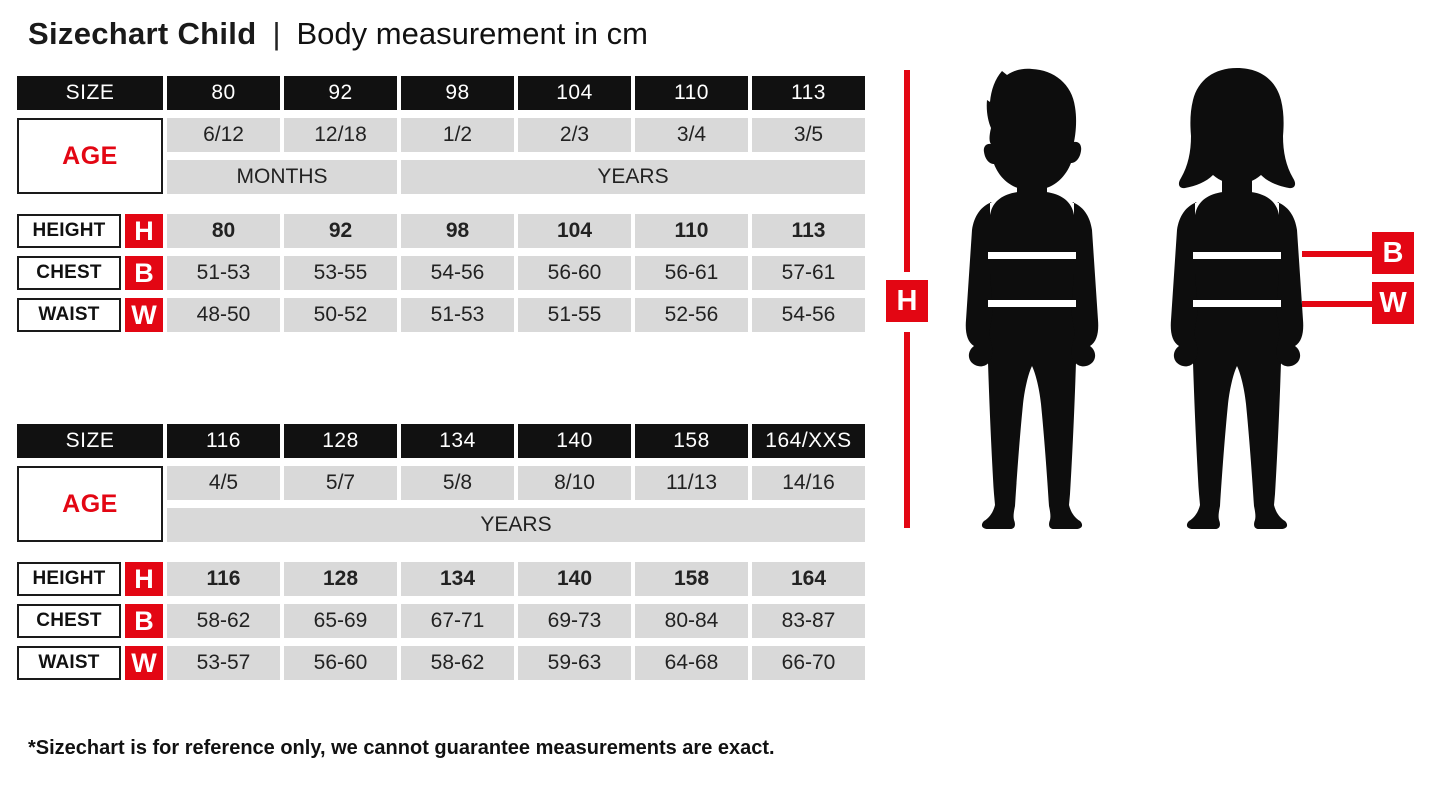 Image resolution: width=1441 pixels, height=795 pixels. Describe the element at coordinates (691, 135) in the screenshot. I see `age-cell: 3/4` at that location.